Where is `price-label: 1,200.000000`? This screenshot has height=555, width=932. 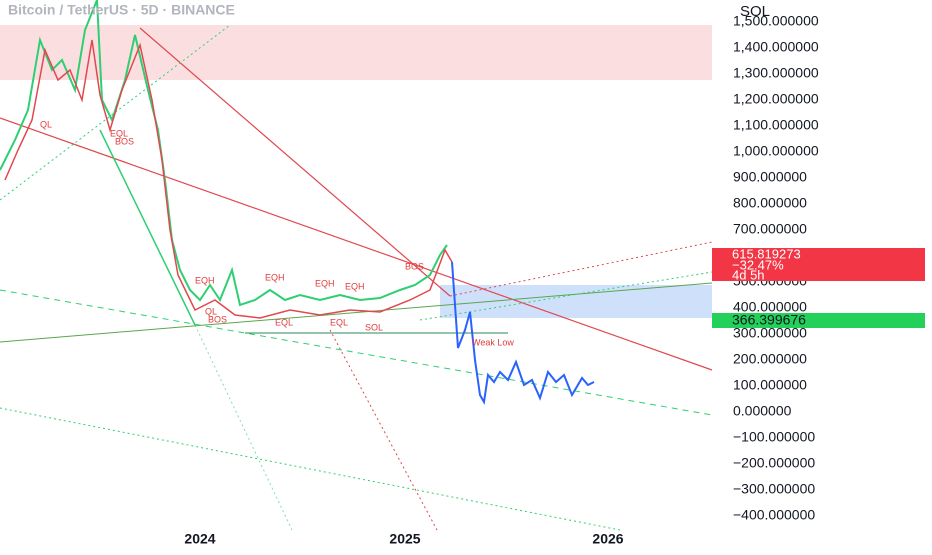
price-label: 1,200.000000 is located at coordinates (776, 99).